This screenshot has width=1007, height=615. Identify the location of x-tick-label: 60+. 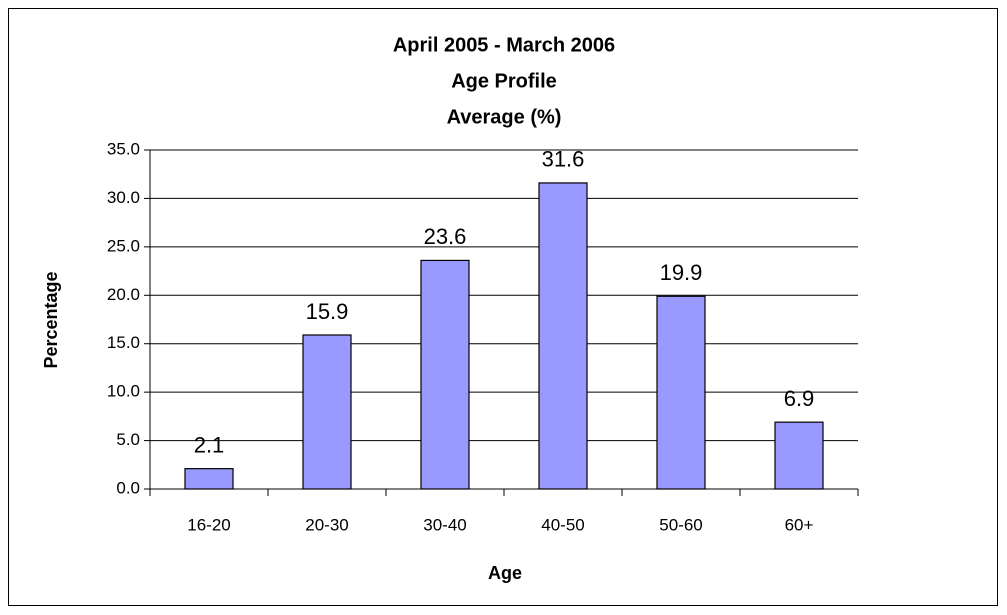
(799, 524).